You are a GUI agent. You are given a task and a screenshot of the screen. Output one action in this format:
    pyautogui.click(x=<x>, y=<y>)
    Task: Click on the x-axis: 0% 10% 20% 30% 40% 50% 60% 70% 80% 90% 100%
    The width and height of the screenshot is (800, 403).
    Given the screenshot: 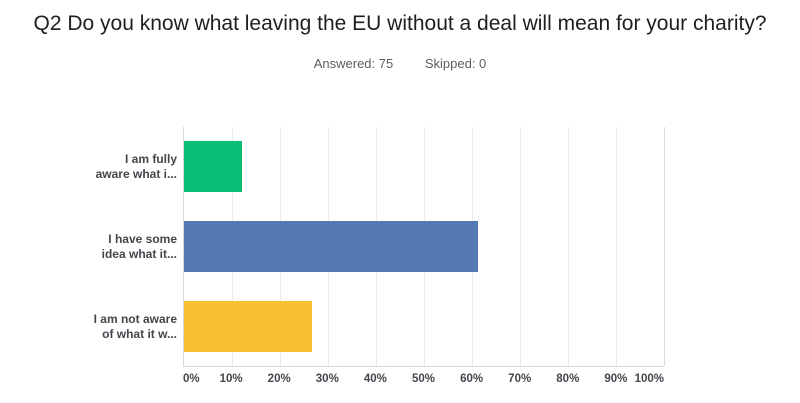 What is the action you would take?
    pyautogui.click(x=423, y=381)
    